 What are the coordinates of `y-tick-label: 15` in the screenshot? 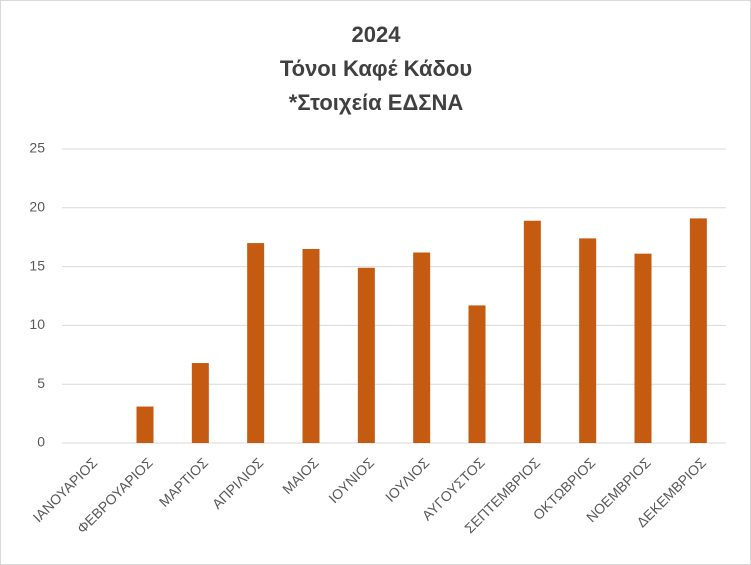 It's located at (37, 265).